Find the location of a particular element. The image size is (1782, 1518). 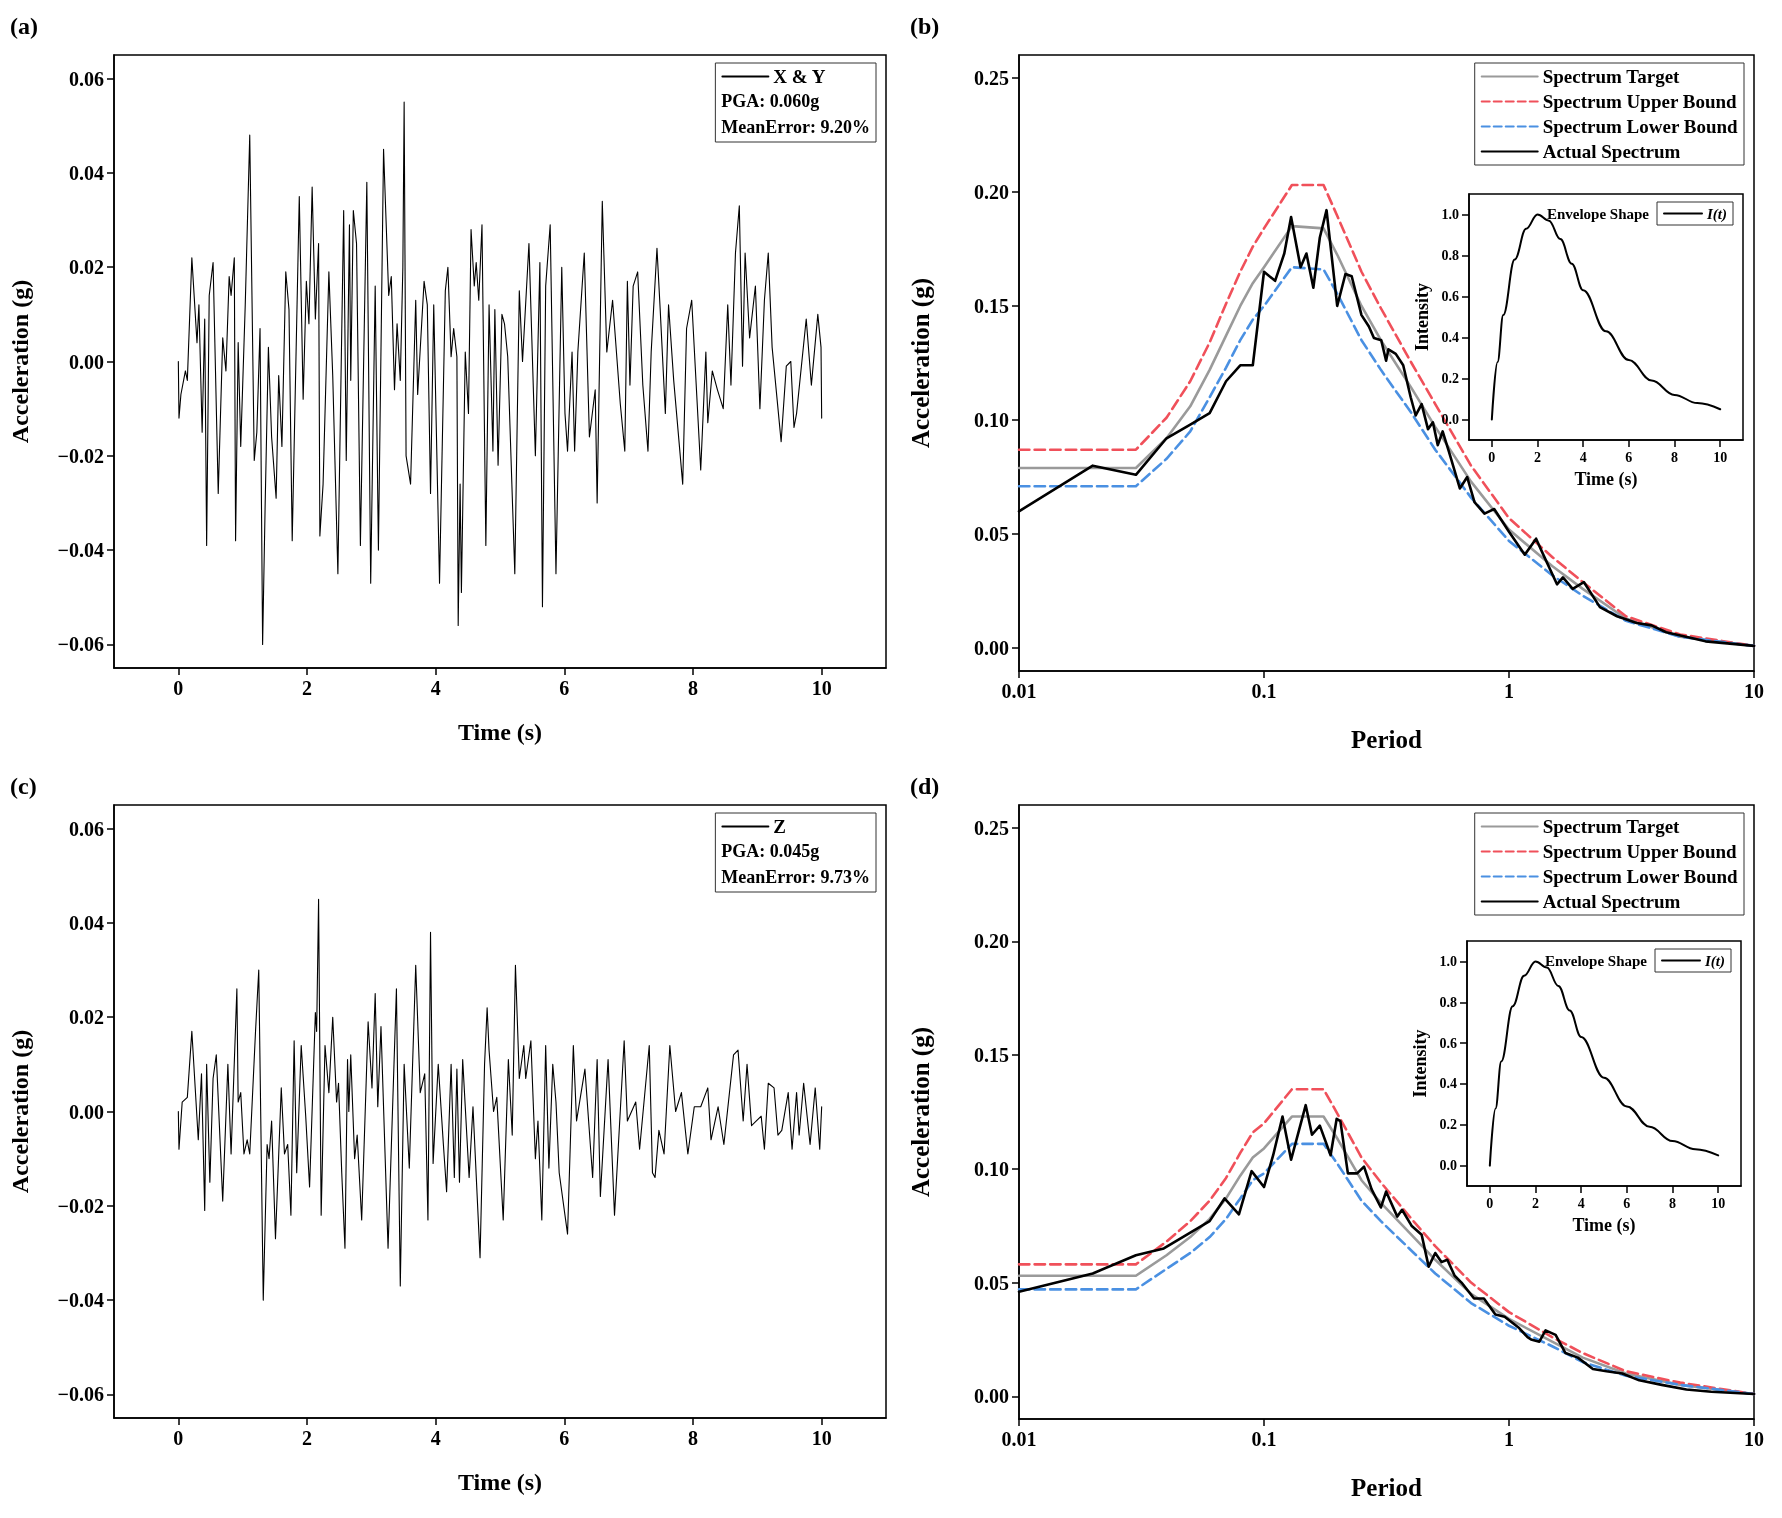

chart-title: (d) is located at coordinates (925, 786).